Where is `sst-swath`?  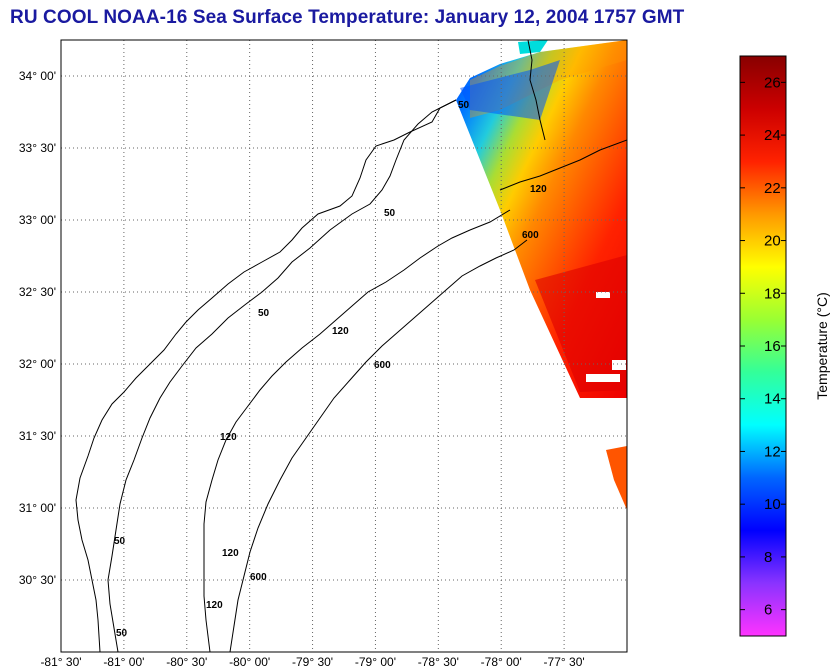 sst-swath is located at coordinates (541, 275).